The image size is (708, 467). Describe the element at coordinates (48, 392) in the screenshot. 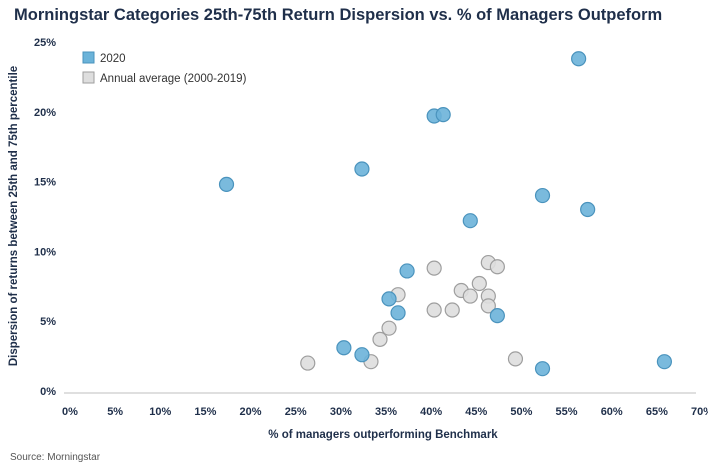

I see `y-tick-label: 0%` at that location.